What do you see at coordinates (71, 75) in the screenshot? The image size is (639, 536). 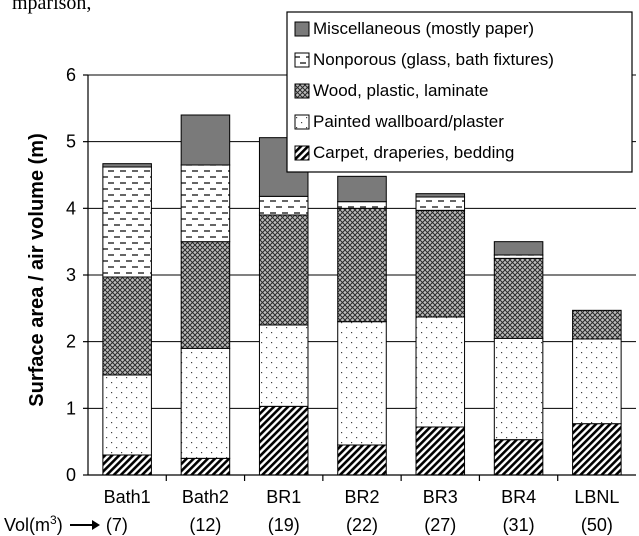 I see `y-tick-label: 6` at bounding box center [71, 75].